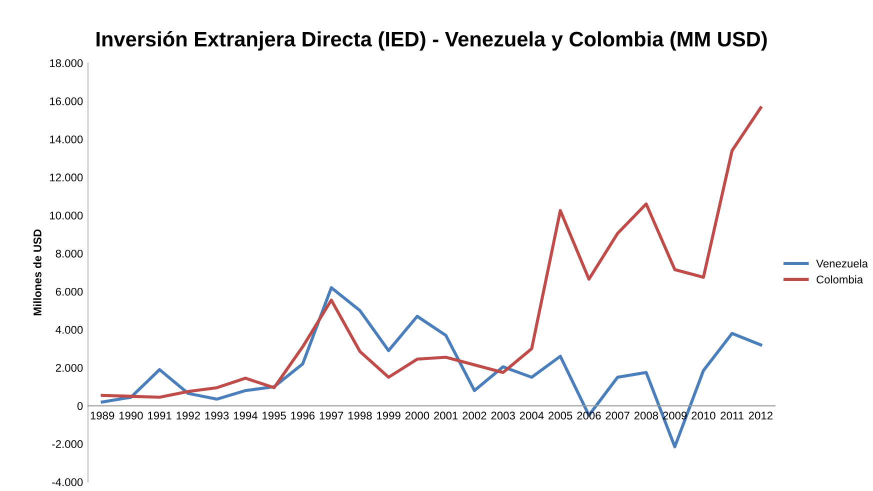  What do you see at coordinates (618, 416) in the screenshot?
I see `x-tick-label: 2007` at bounding box center [618, 416].